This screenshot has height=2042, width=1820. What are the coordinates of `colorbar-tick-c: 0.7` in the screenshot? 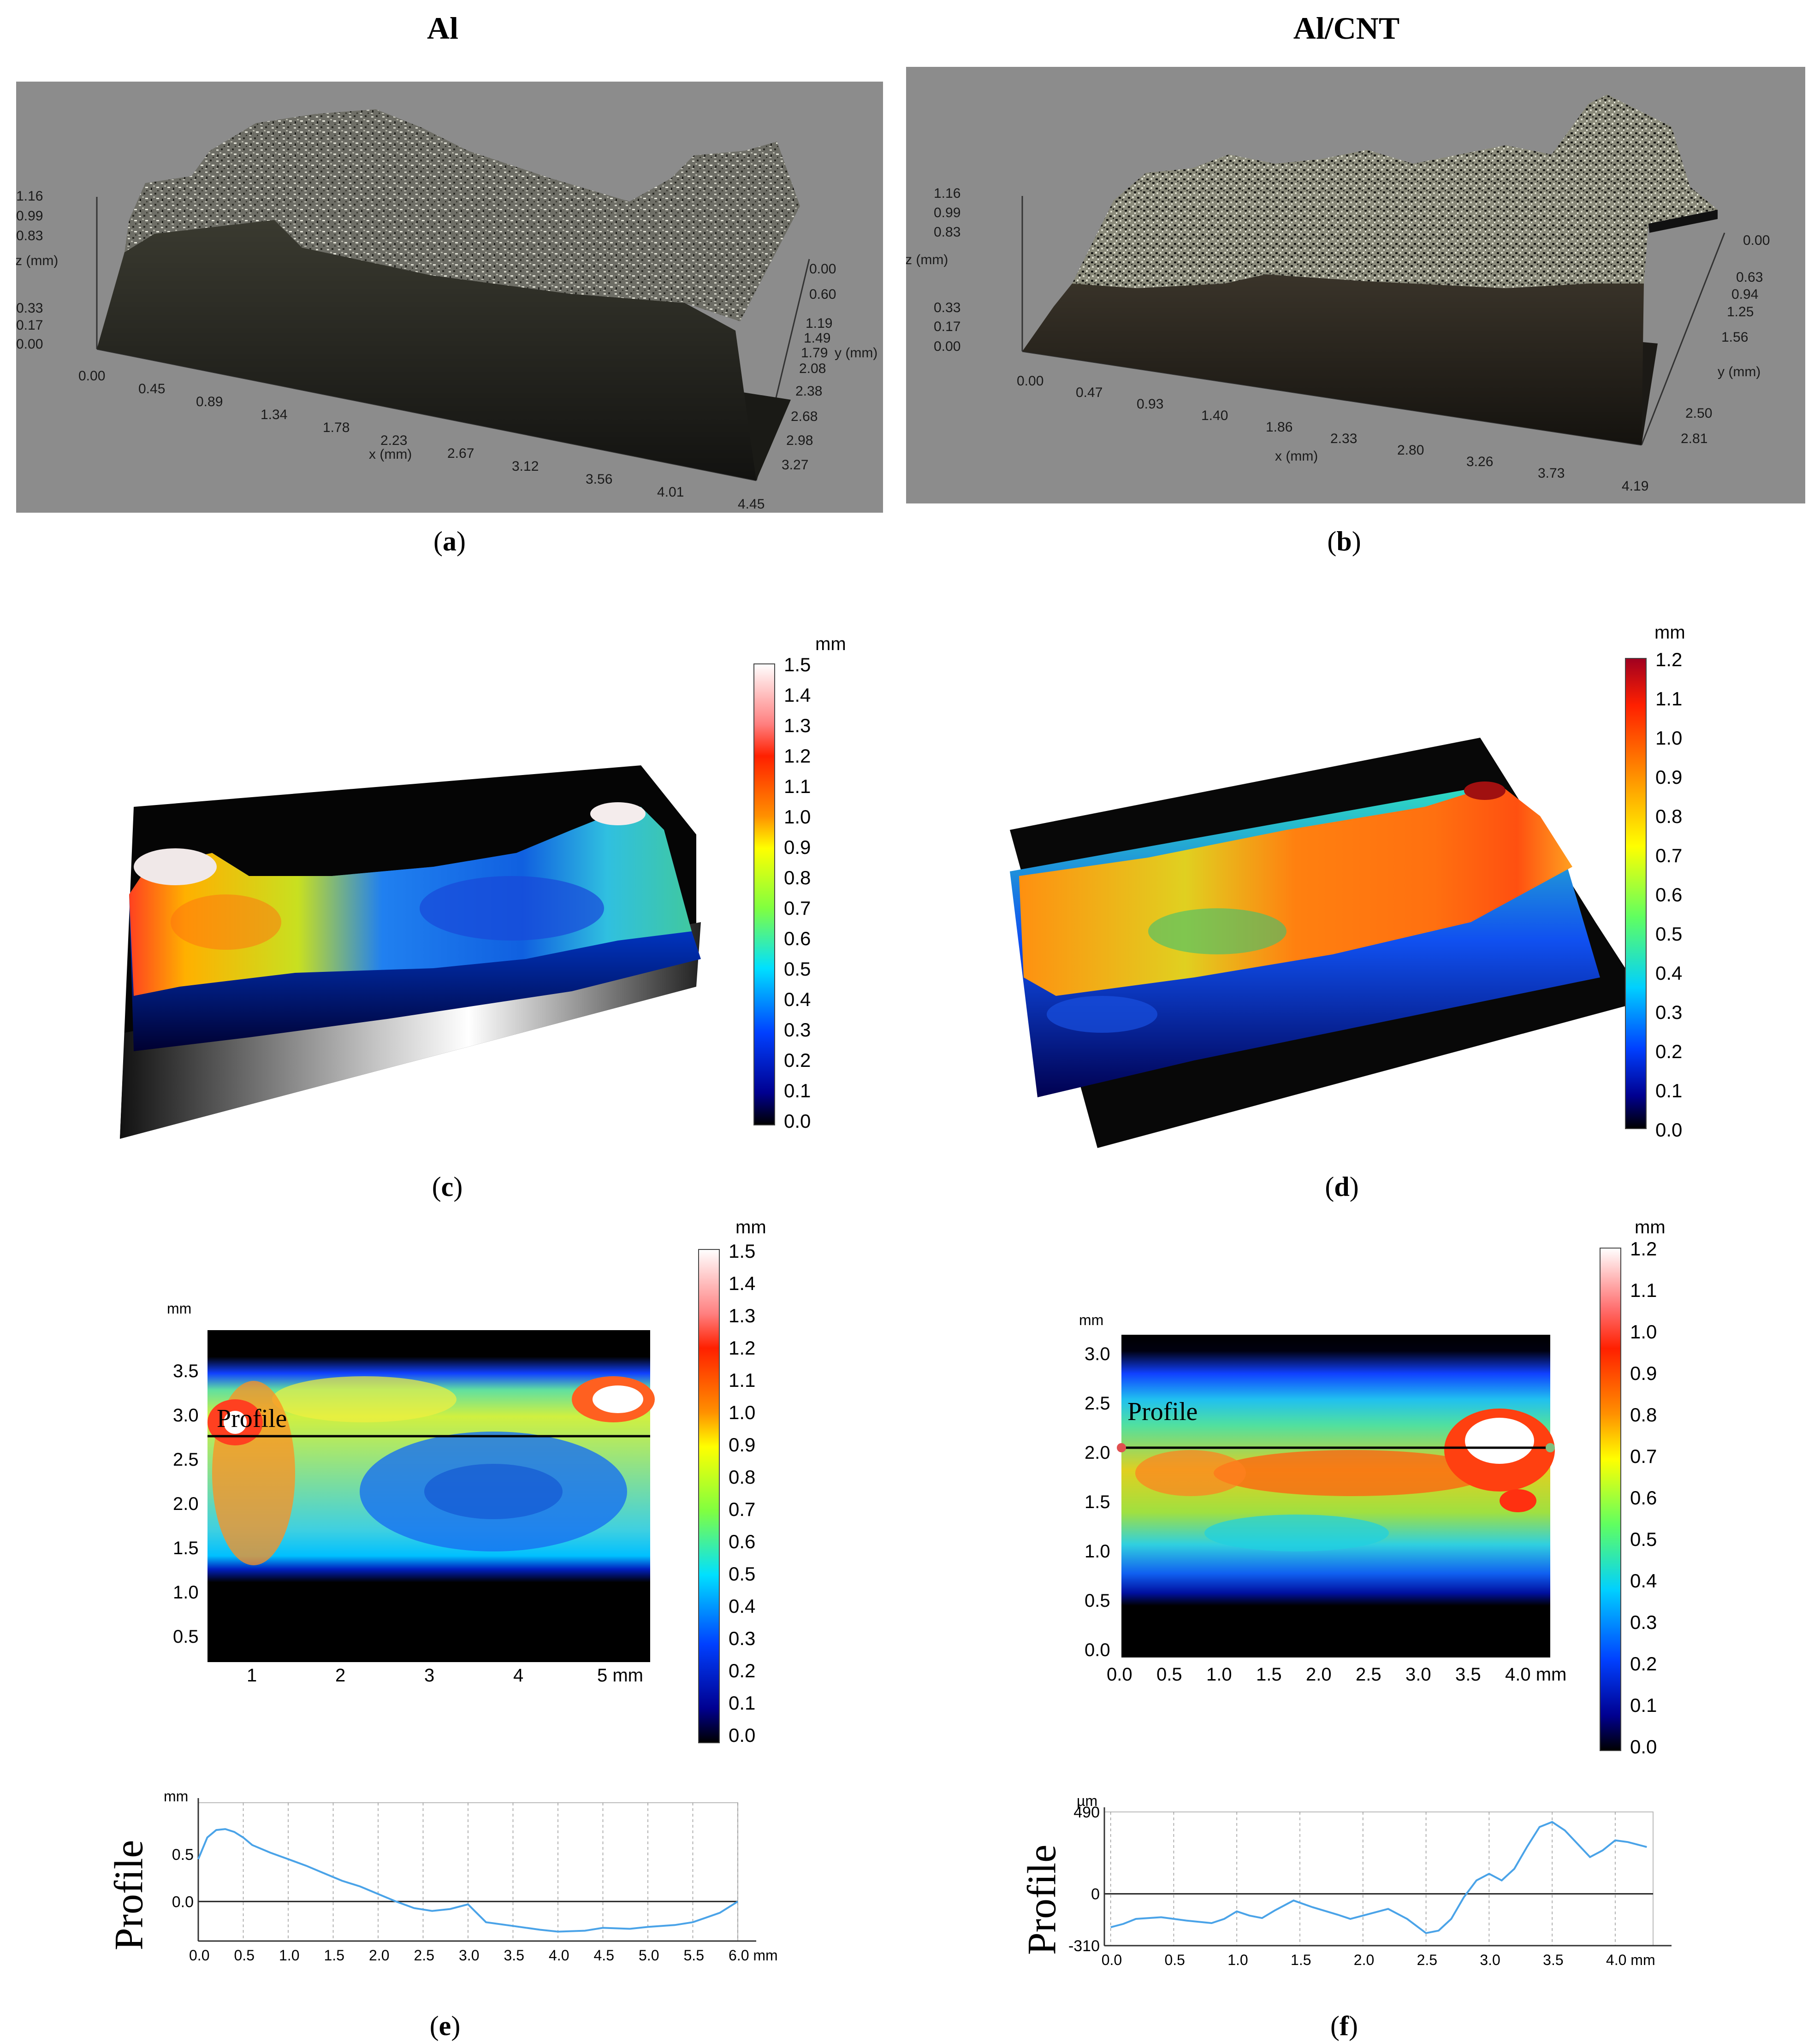 It's located at (797, 908).